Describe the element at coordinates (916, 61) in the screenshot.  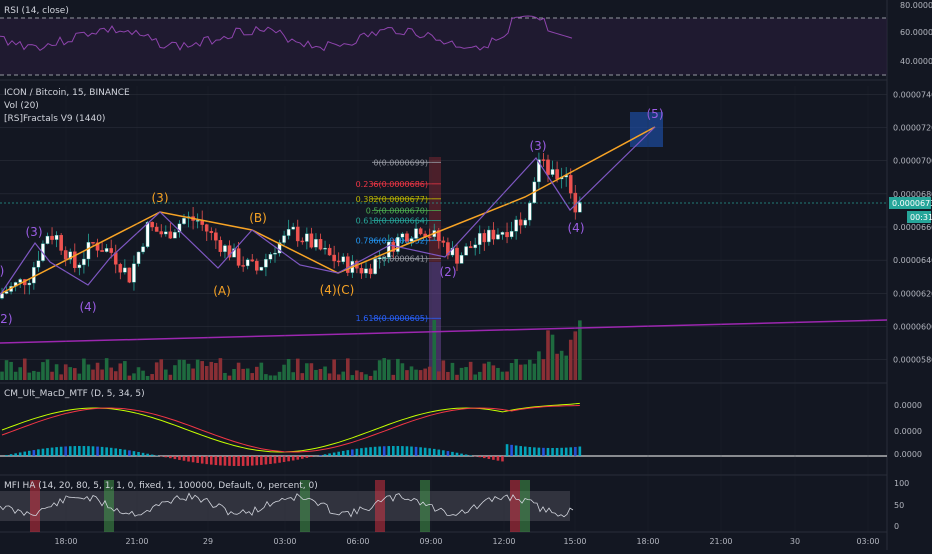
I see `rsi-axis-label: 40.0000` at that location.